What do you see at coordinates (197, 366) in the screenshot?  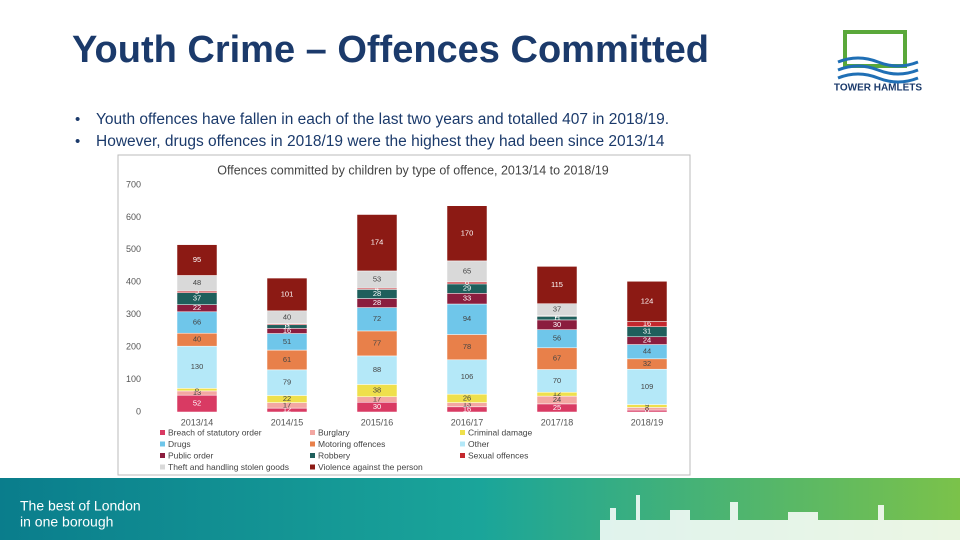 I see `data-label: 130` at bounding box center [197, 366].